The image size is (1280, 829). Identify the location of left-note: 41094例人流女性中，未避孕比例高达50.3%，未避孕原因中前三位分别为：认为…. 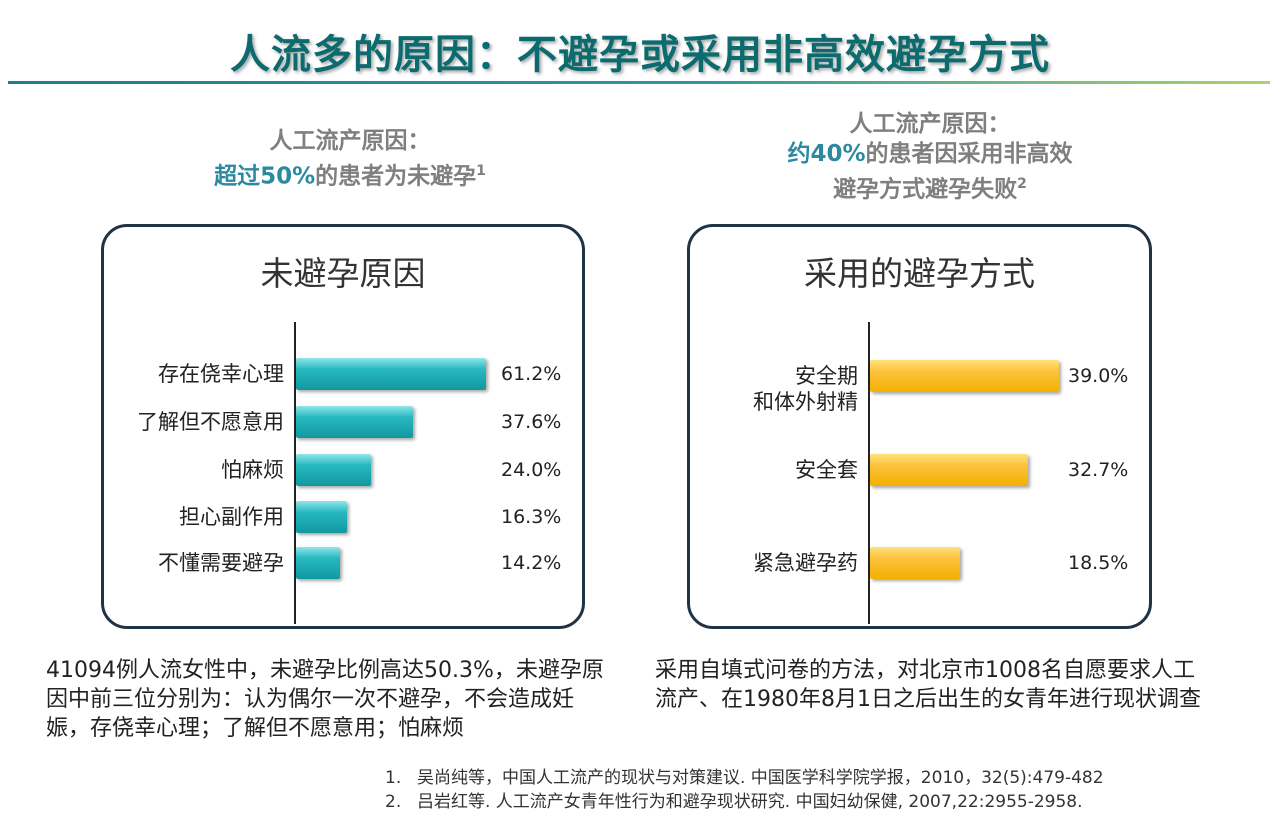
(325, 699).